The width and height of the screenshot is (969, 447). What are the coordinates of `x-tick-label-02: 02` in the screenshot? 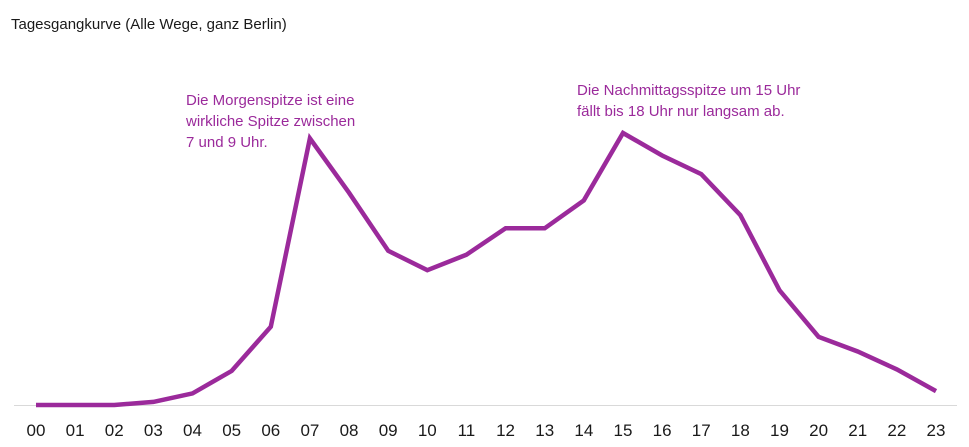 It's located at (114, 430).